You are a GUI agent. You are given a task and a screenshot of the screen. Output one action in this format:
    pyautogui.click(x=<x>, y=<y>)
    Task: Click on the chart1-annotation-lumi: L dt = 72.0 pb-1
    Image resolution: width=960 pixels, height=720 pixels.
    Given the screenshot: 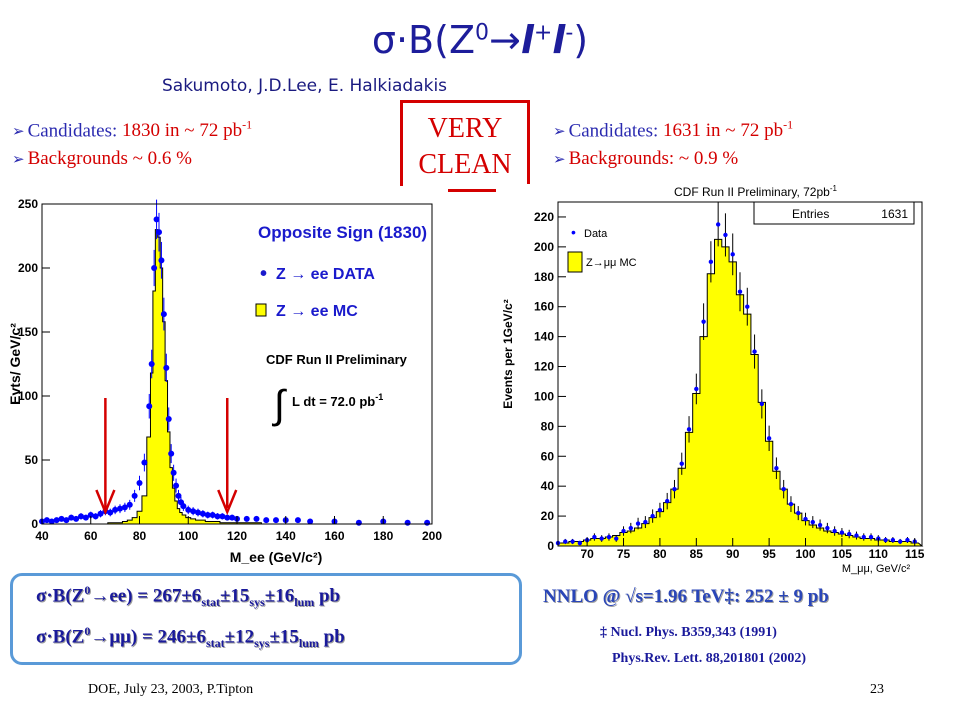 What is the action you would take?
    pyautogui.click(x=337, y=400)
    